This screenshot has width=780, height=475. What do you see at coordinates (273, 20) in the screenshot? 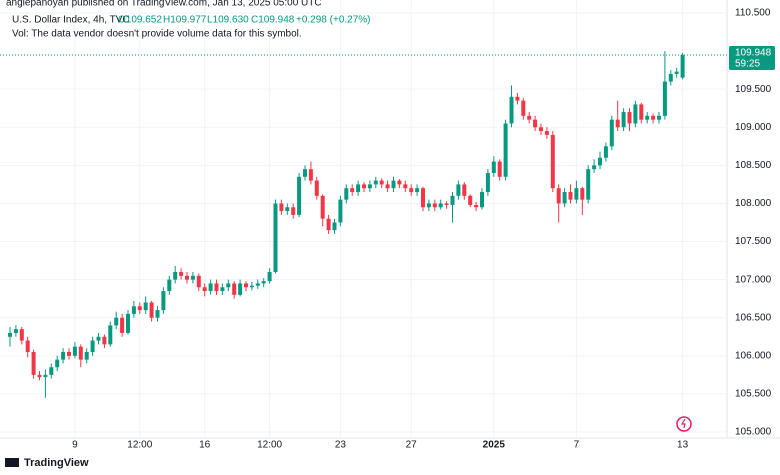
I see `ohlc-close: C109.948` at bounding box center [273, 20].